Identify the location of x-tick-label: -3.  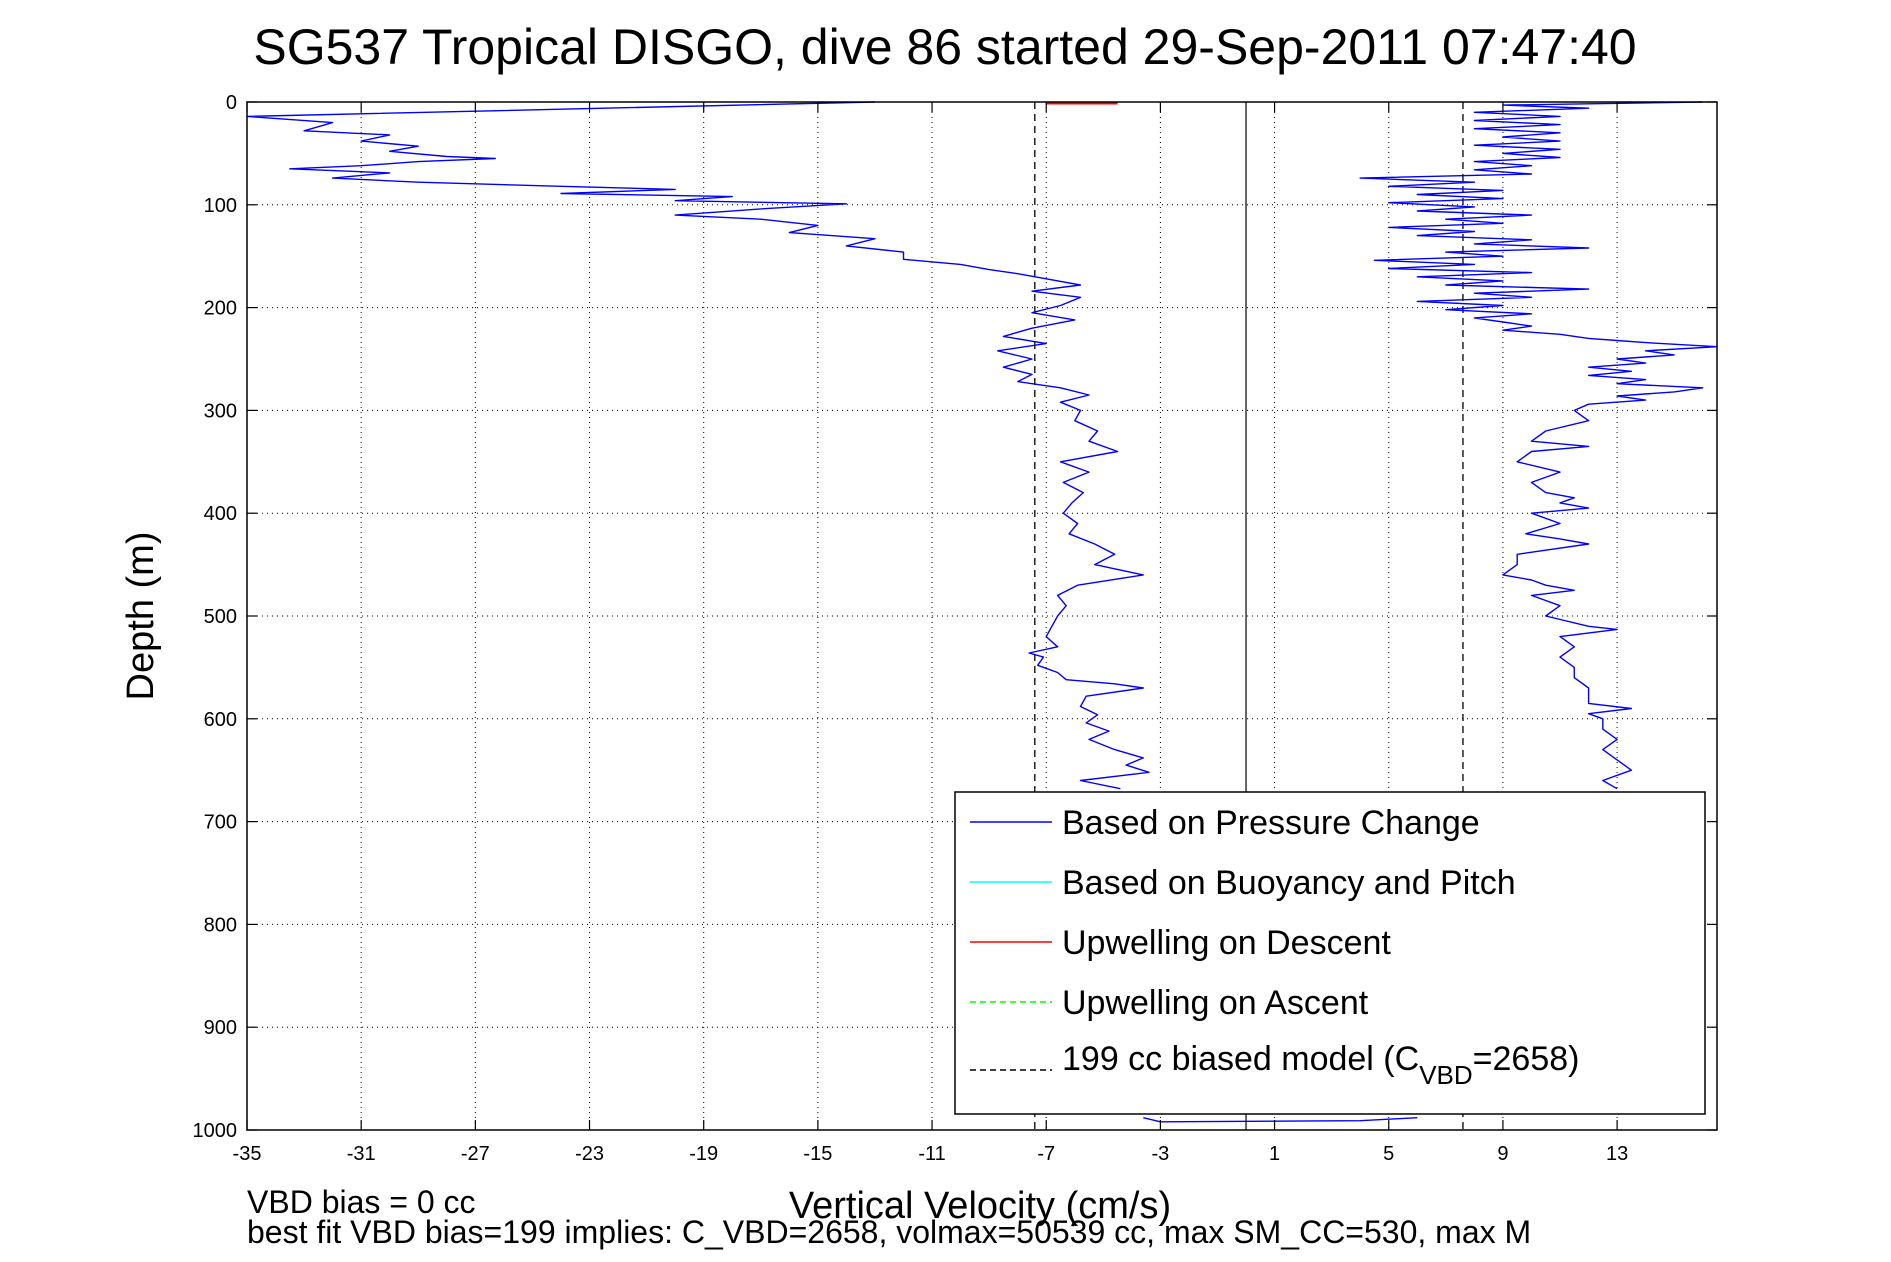
(1160, 1154).